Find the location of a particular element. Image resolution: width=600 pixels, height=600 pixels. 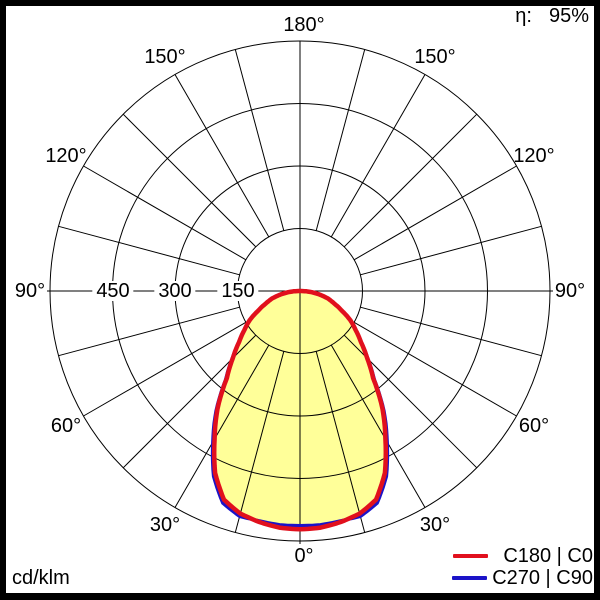

legend-label-c180-c0: C180 | C0 is located at coordinates (548, 556).